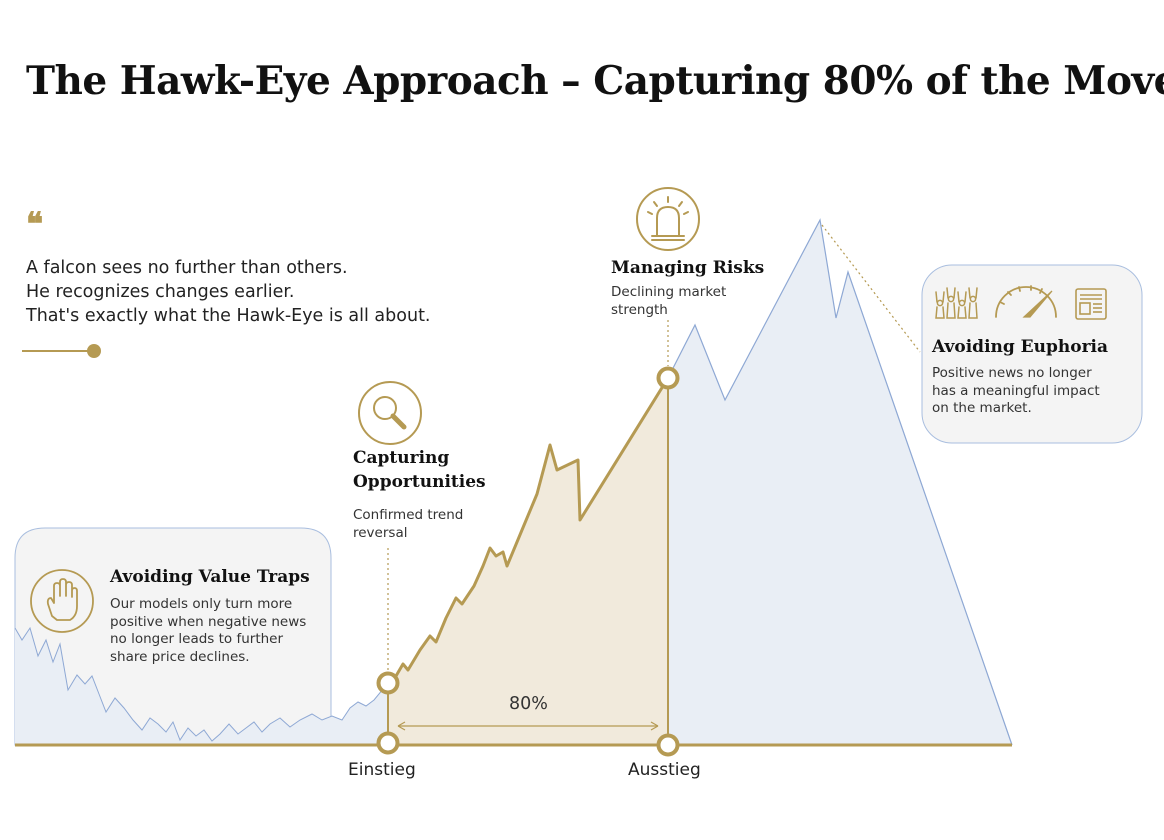 The height and width of the screenshot is (840, 1164). Describe the element at coordinates (956, 303) in the screenshot. I see `cheering-crowd-icon` at that location.